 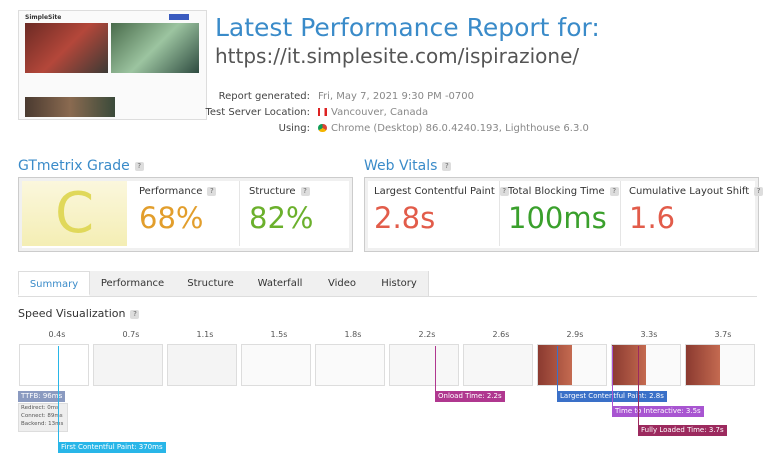 What do you see at coordinates (40, 408) in the screenshot?
I see `ttfb-detail: Redirect: 0ms` at bounding box center [40, 408].